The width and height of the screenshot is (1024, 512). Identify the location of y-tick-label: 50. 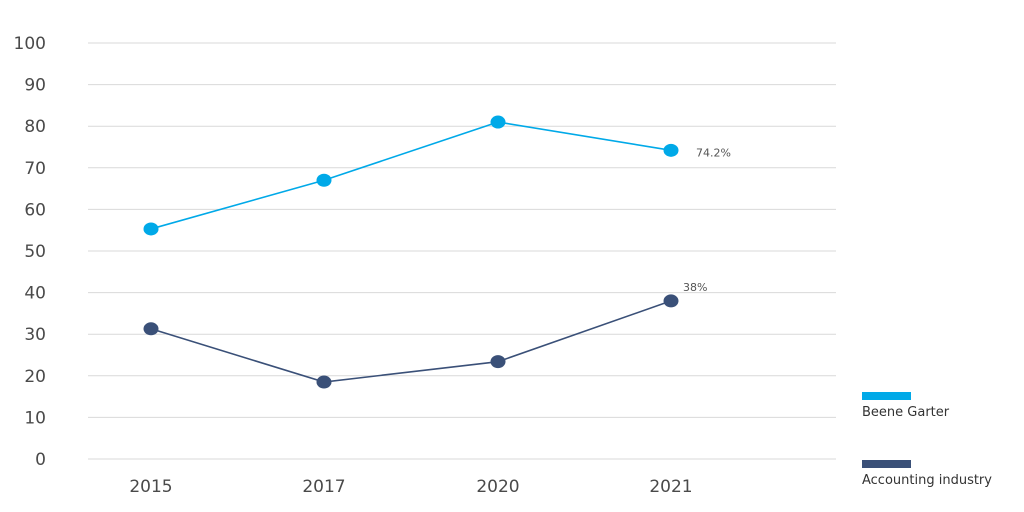
(35, 252).